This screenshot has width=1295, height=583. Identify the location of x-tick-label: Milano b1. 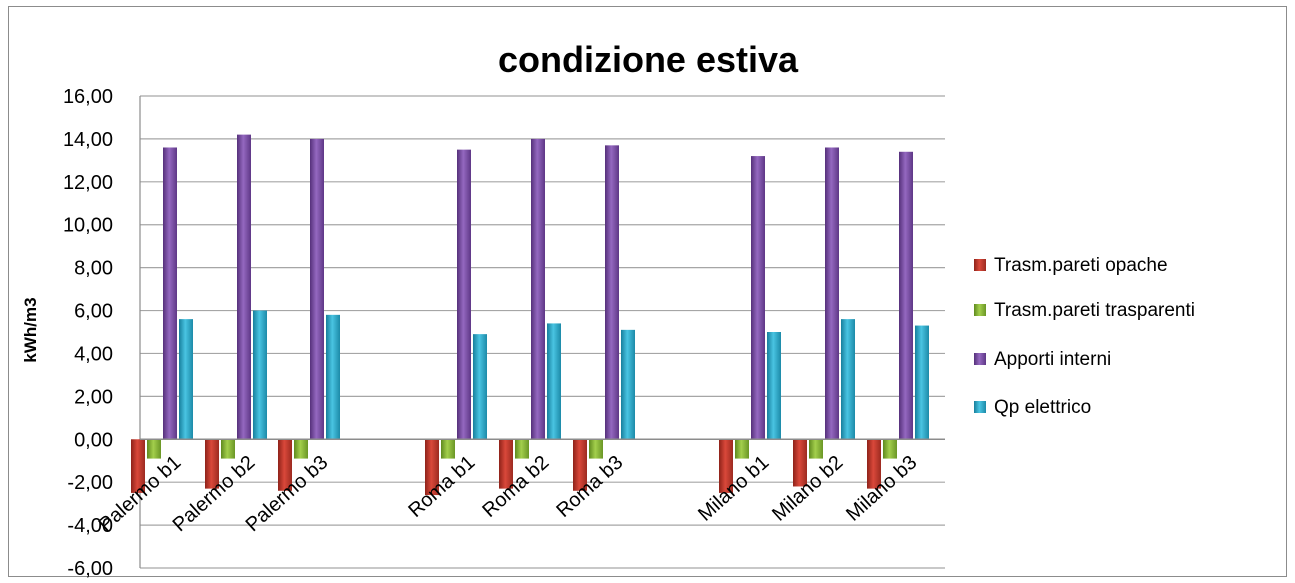
(733, 488).